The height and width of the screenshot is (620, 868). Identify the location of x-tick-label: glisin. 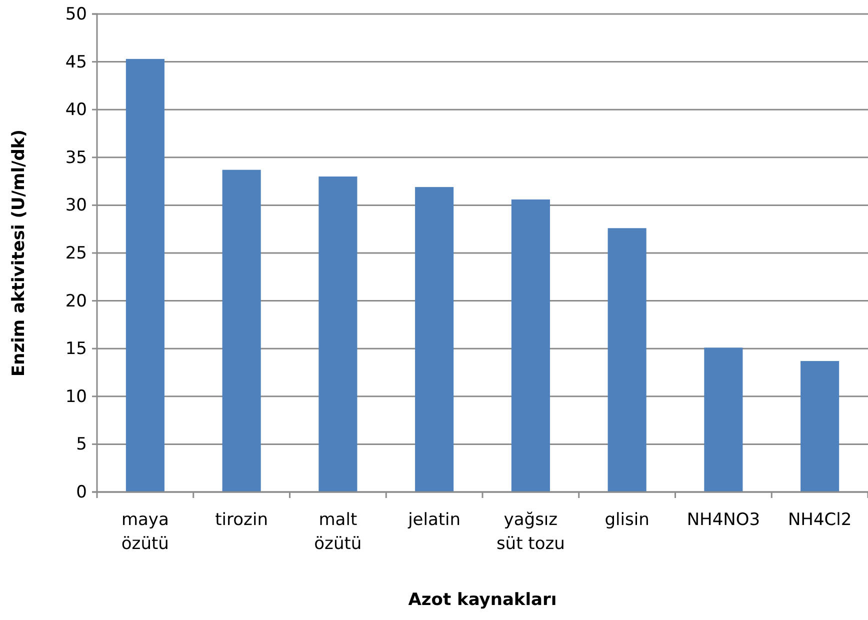
(627, 520).